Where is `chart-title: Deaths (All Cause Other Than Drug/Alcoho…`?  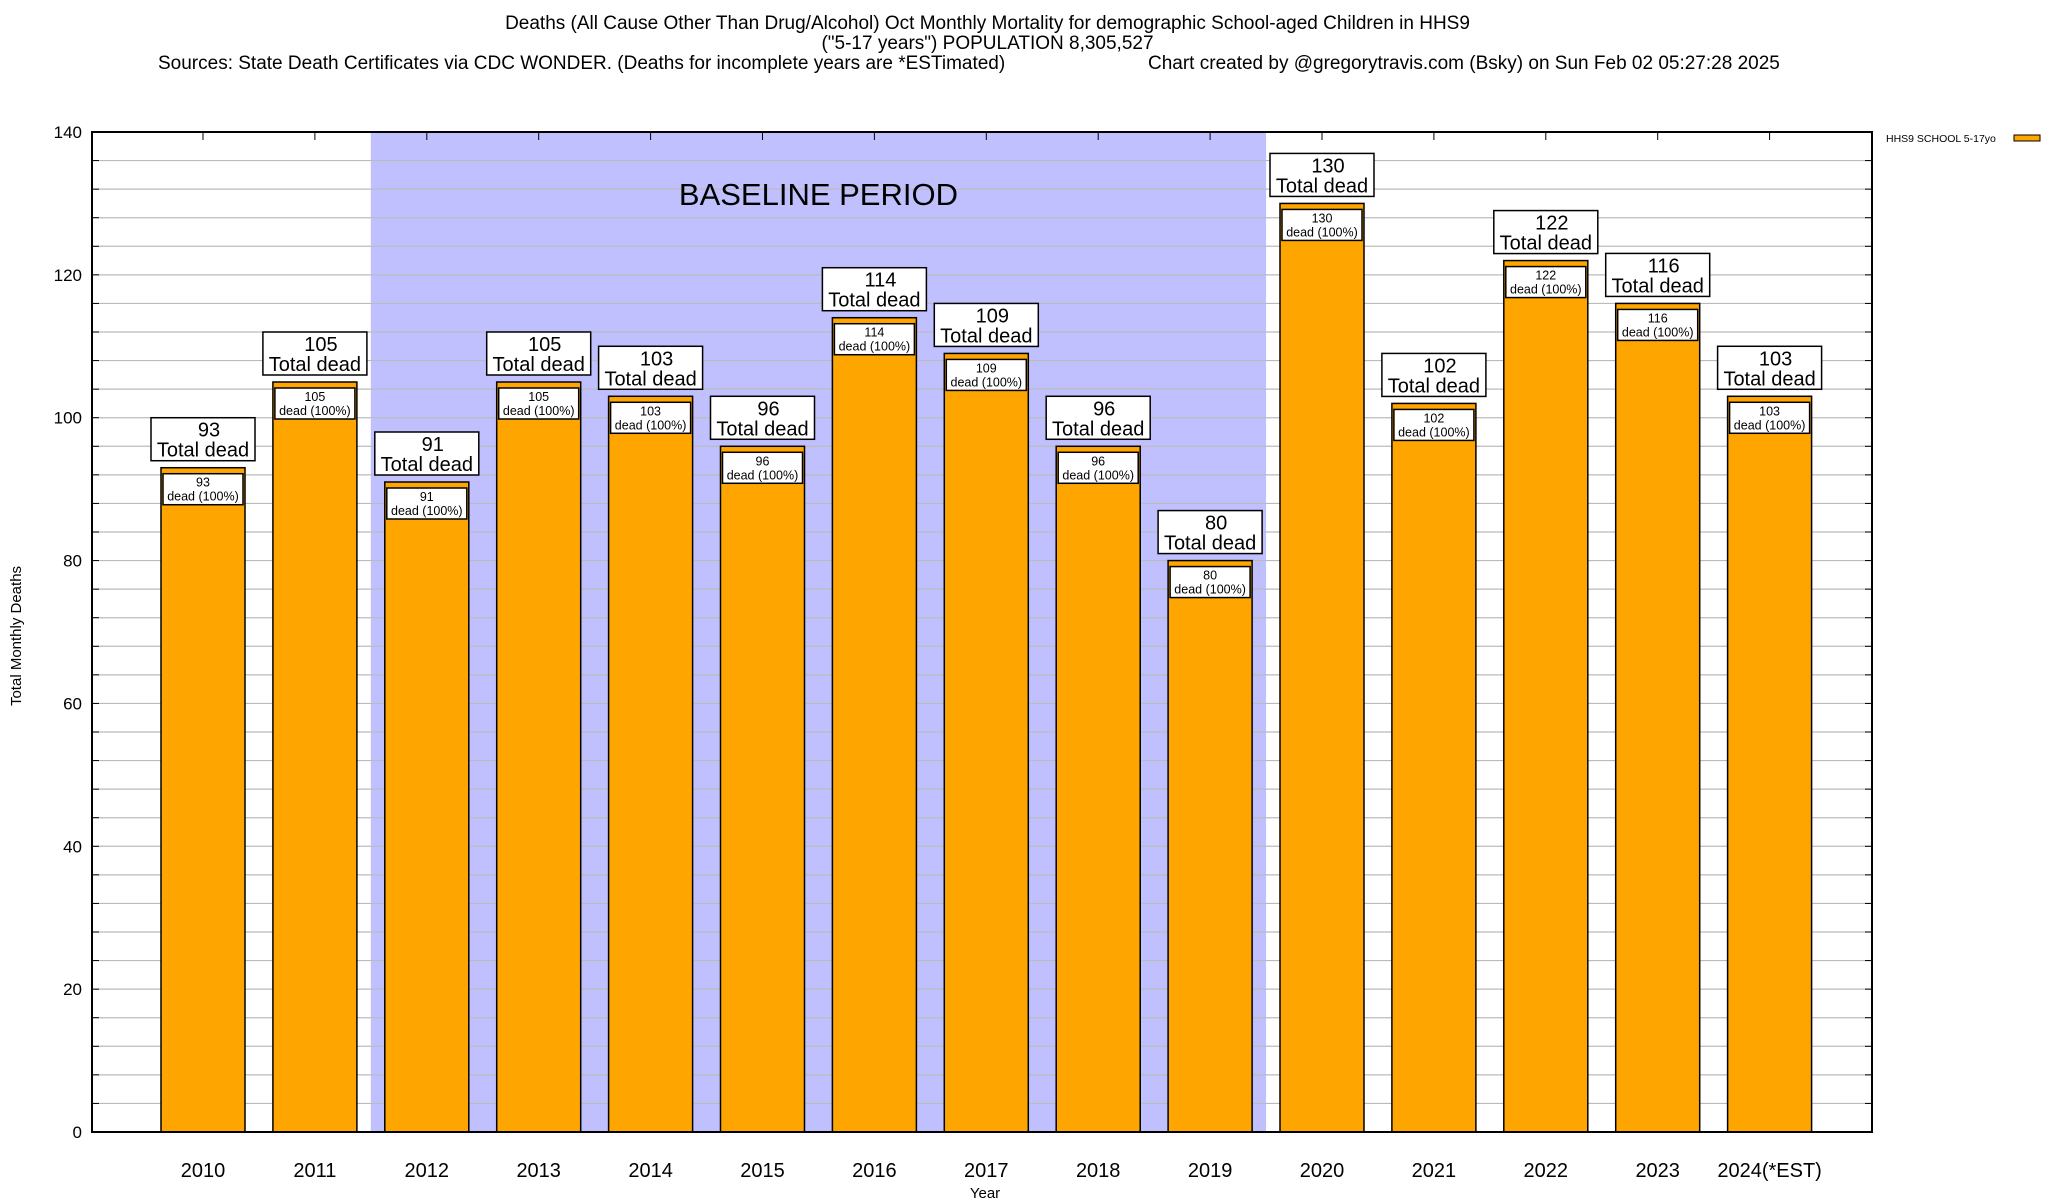
chart-title: Deaths (All Cause Other Than Drug/Alcoho… is located at coordinates (987, 23).